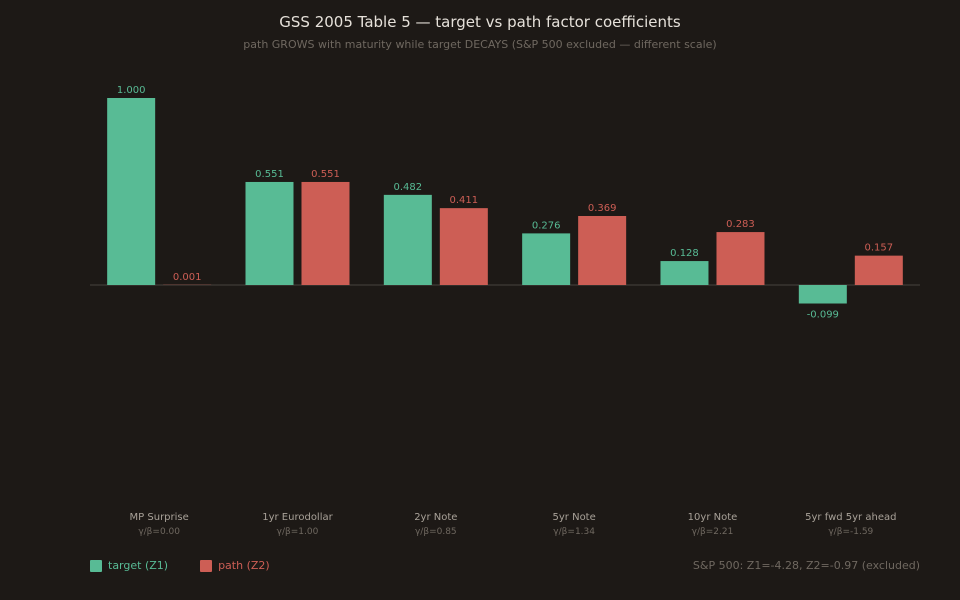  I want to click on category-label-3: 5yr Note, so click(574, 517).